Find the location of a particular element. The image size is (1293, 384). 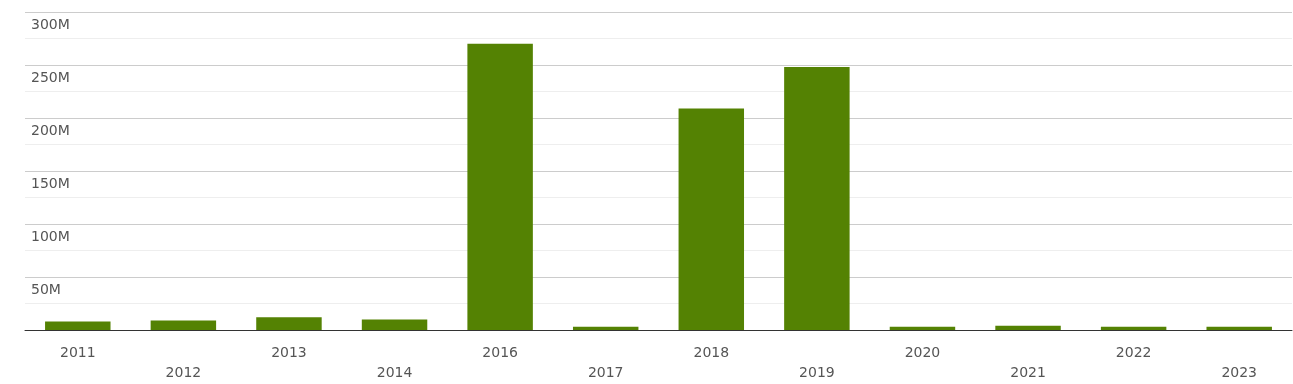

x-tick-label: 2011 is located at coordinates (77, 352).